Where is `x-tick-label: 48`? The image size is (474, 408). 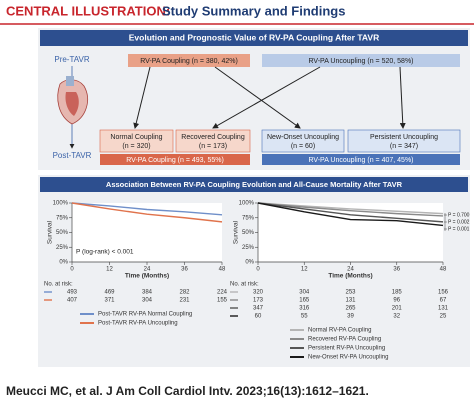
x-tick-label: 48 is located at coordinates (443, 270).